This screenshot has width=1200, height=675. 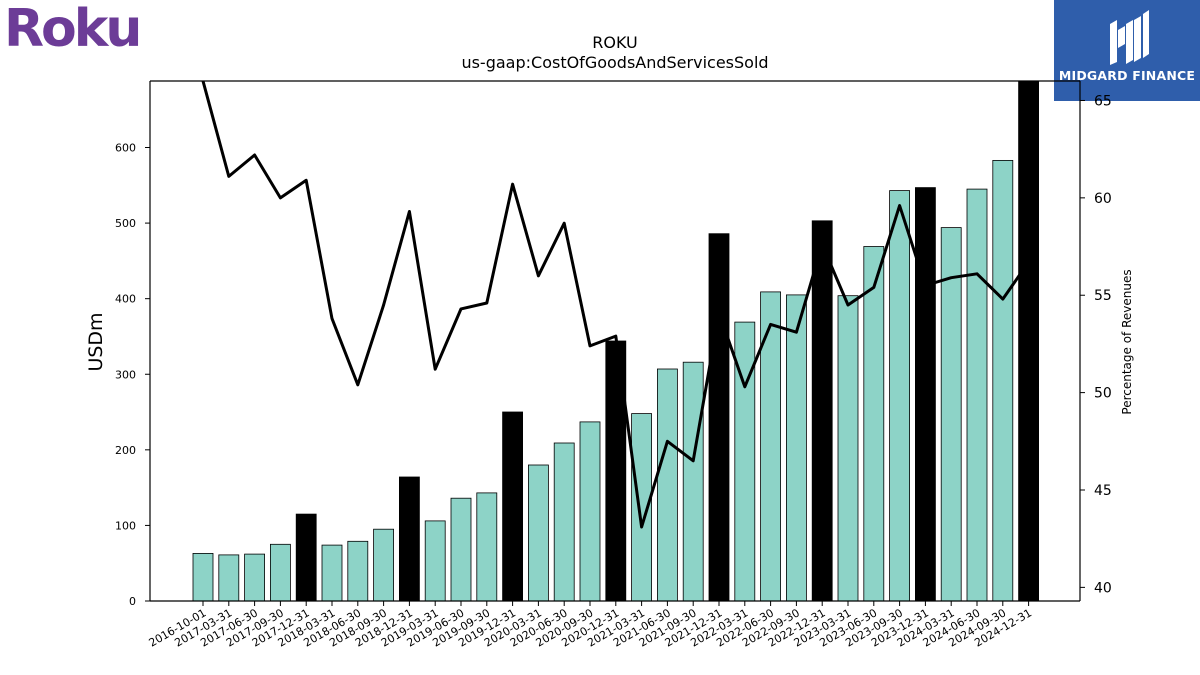 What do you see at coordinates (1127, 341) in the screenshot?
I see `y2-axis-label: Percentage of Revenues` at bounding box center [1127, 341].